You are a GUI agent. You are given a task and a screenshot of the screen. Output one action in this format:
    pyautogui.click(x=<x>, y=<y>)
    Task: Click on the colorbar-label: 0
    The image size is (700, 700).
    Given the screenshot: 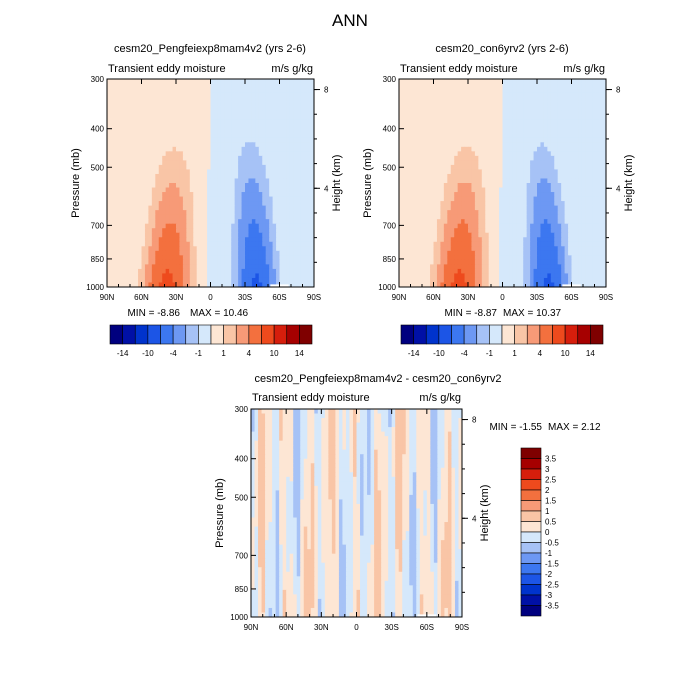 What is the action you would take?
    pyautogui.click(x=547, y=532)
    